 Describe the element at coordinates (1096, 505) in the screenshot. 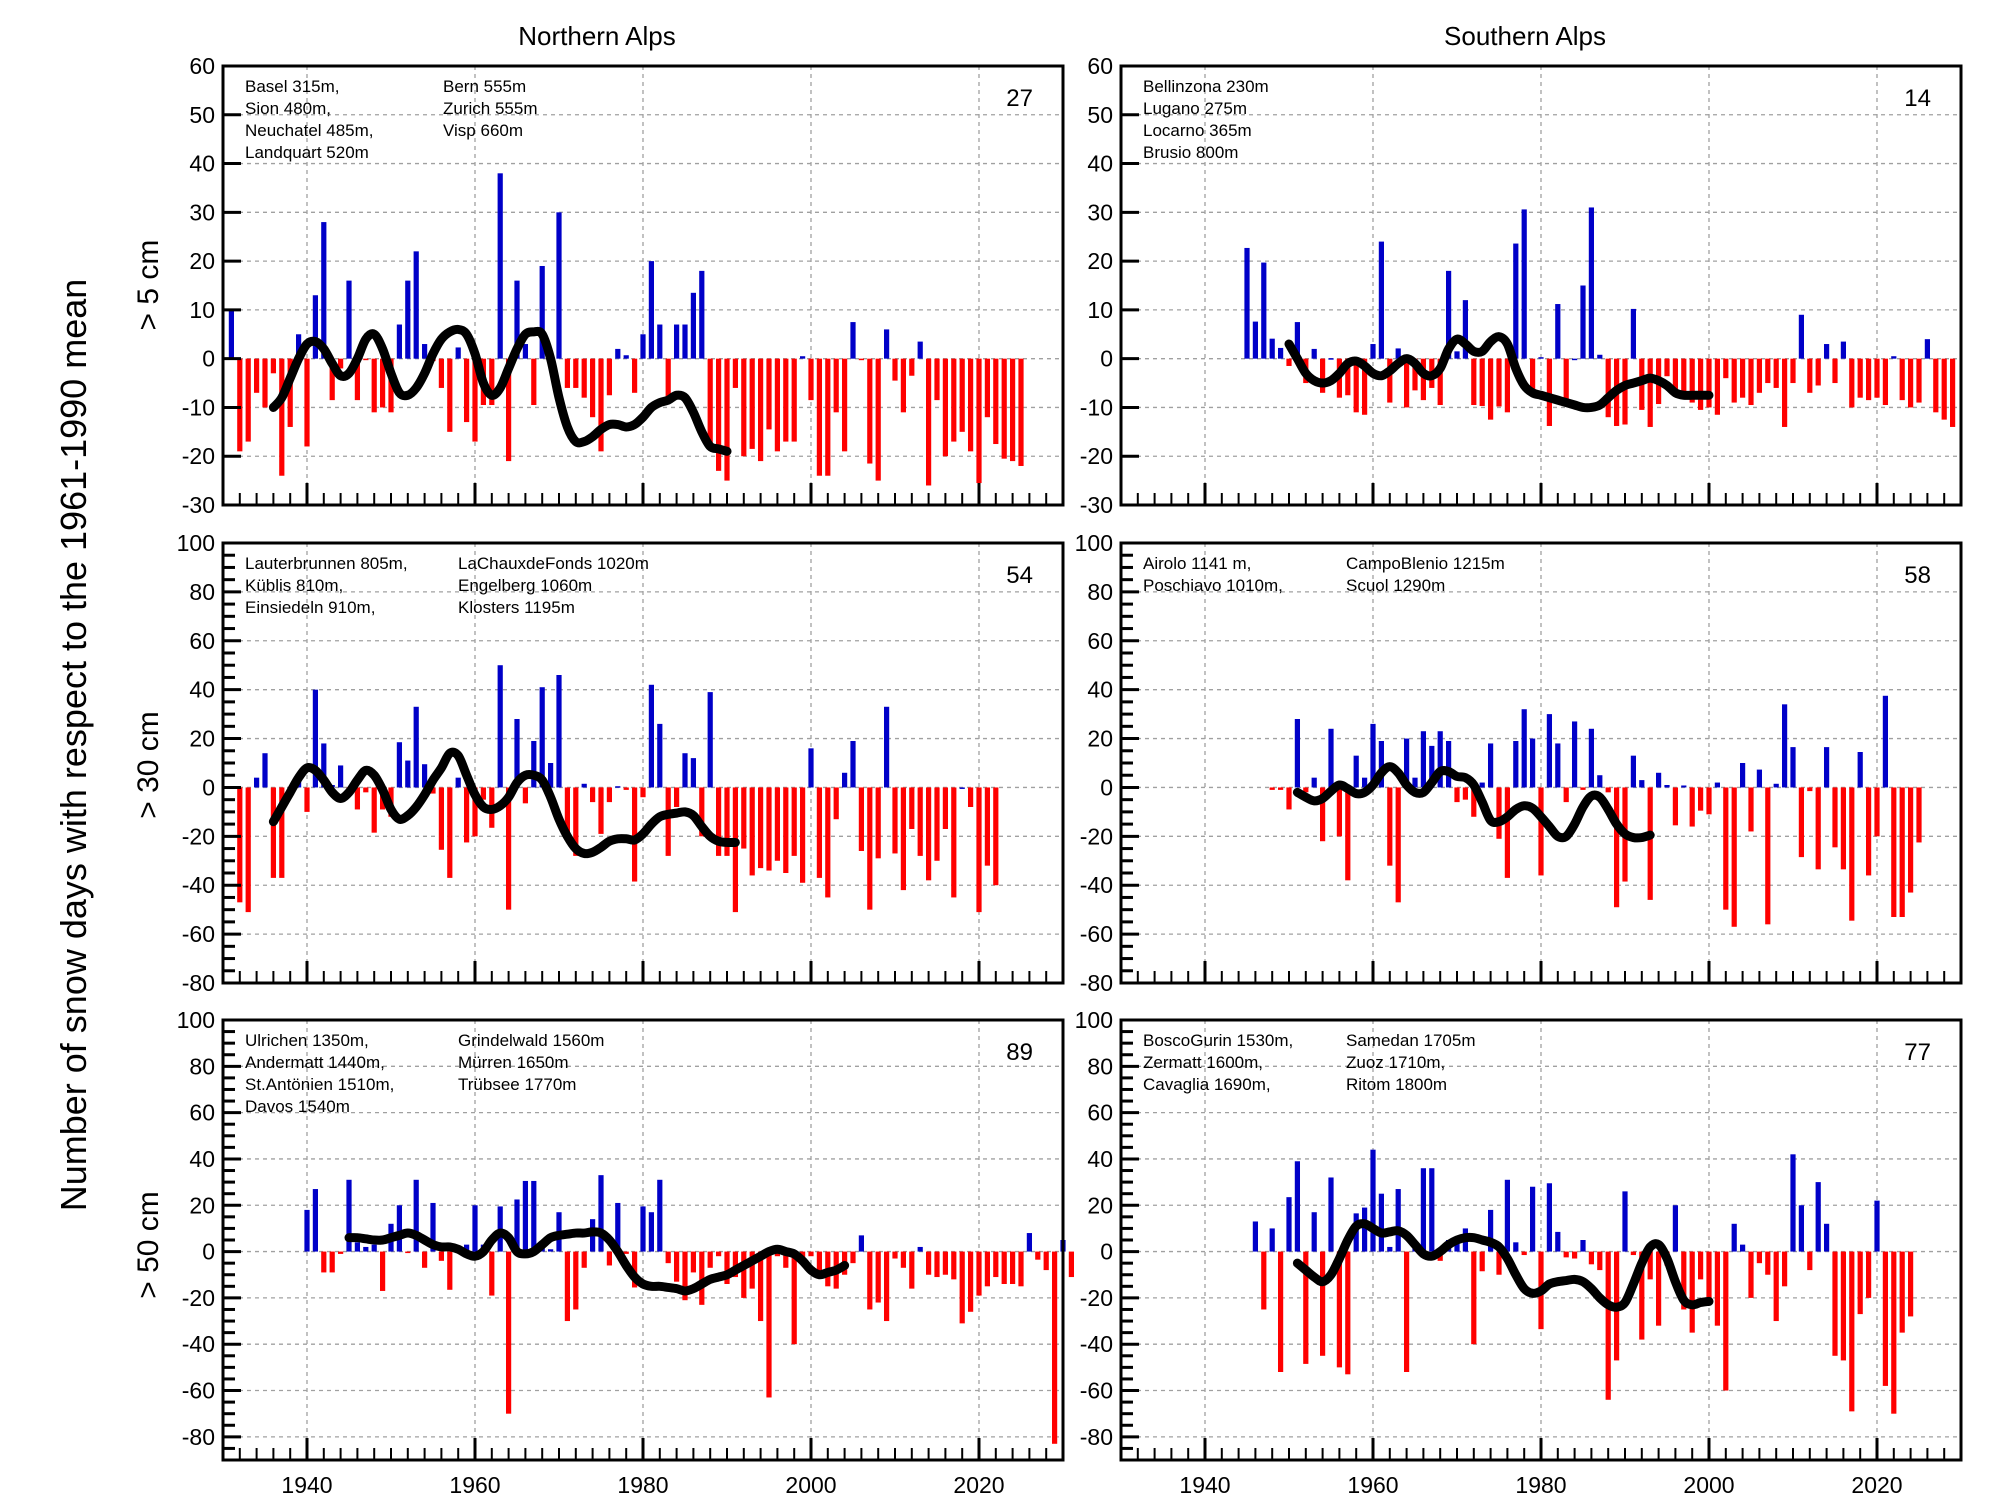

I see `y-tick-label: -30` at that location.